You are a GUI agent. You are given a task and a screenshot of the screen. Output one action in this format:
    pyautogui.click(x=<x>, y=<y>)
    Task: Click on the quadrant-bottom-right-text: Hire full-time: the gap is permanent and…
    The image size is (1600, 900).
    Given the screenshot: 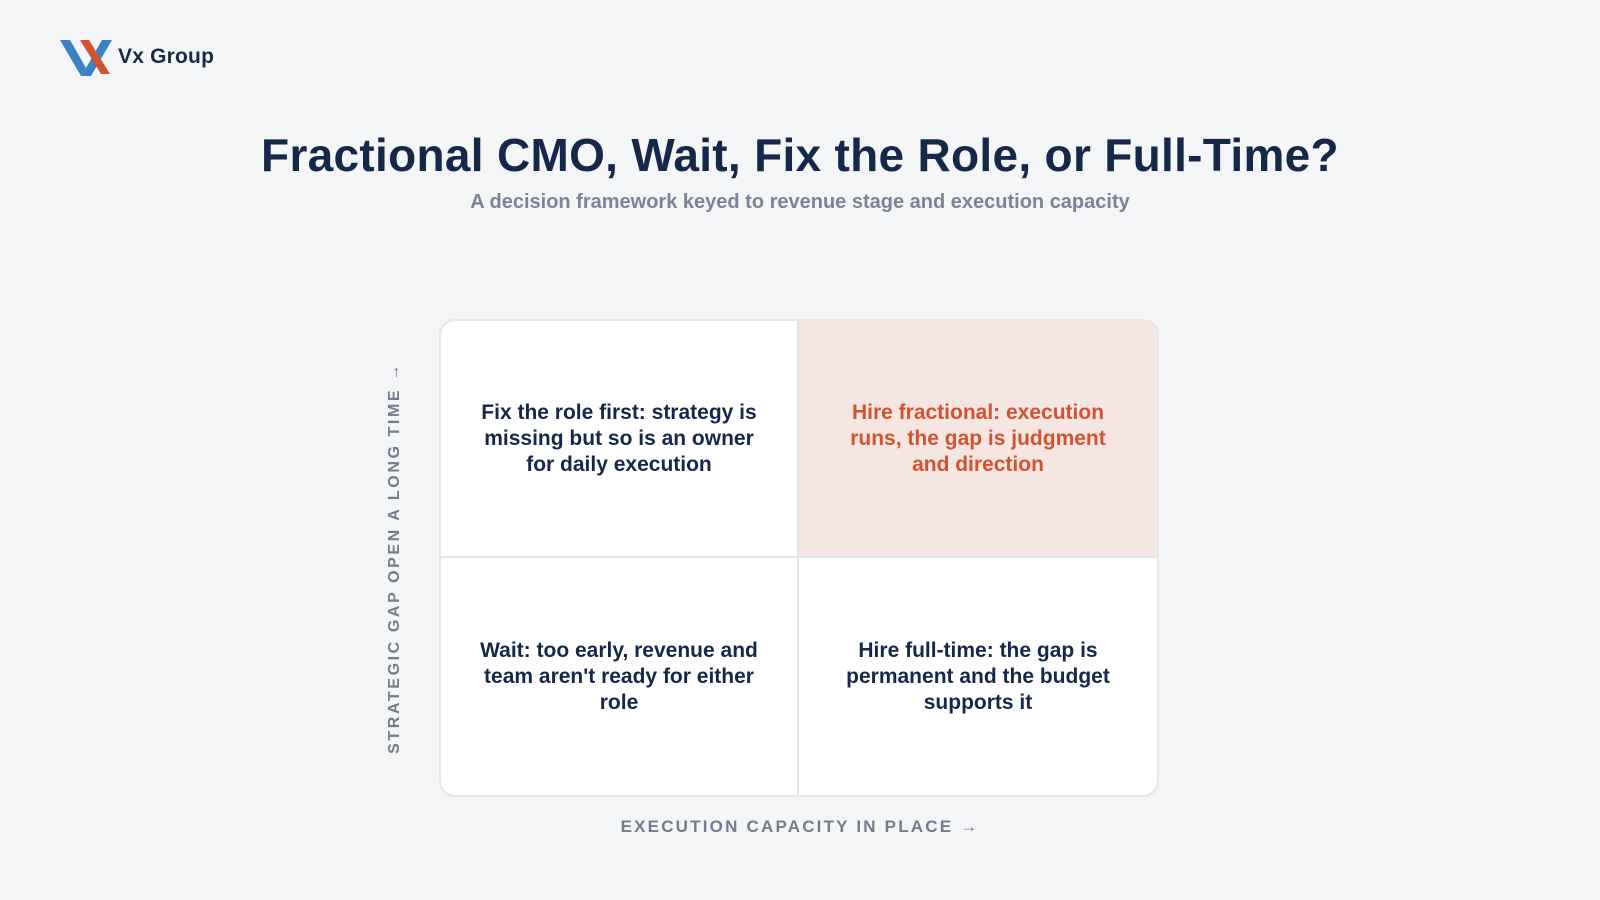 What is the action you would take?
    pyautogui.click(x=978, y=676)
    